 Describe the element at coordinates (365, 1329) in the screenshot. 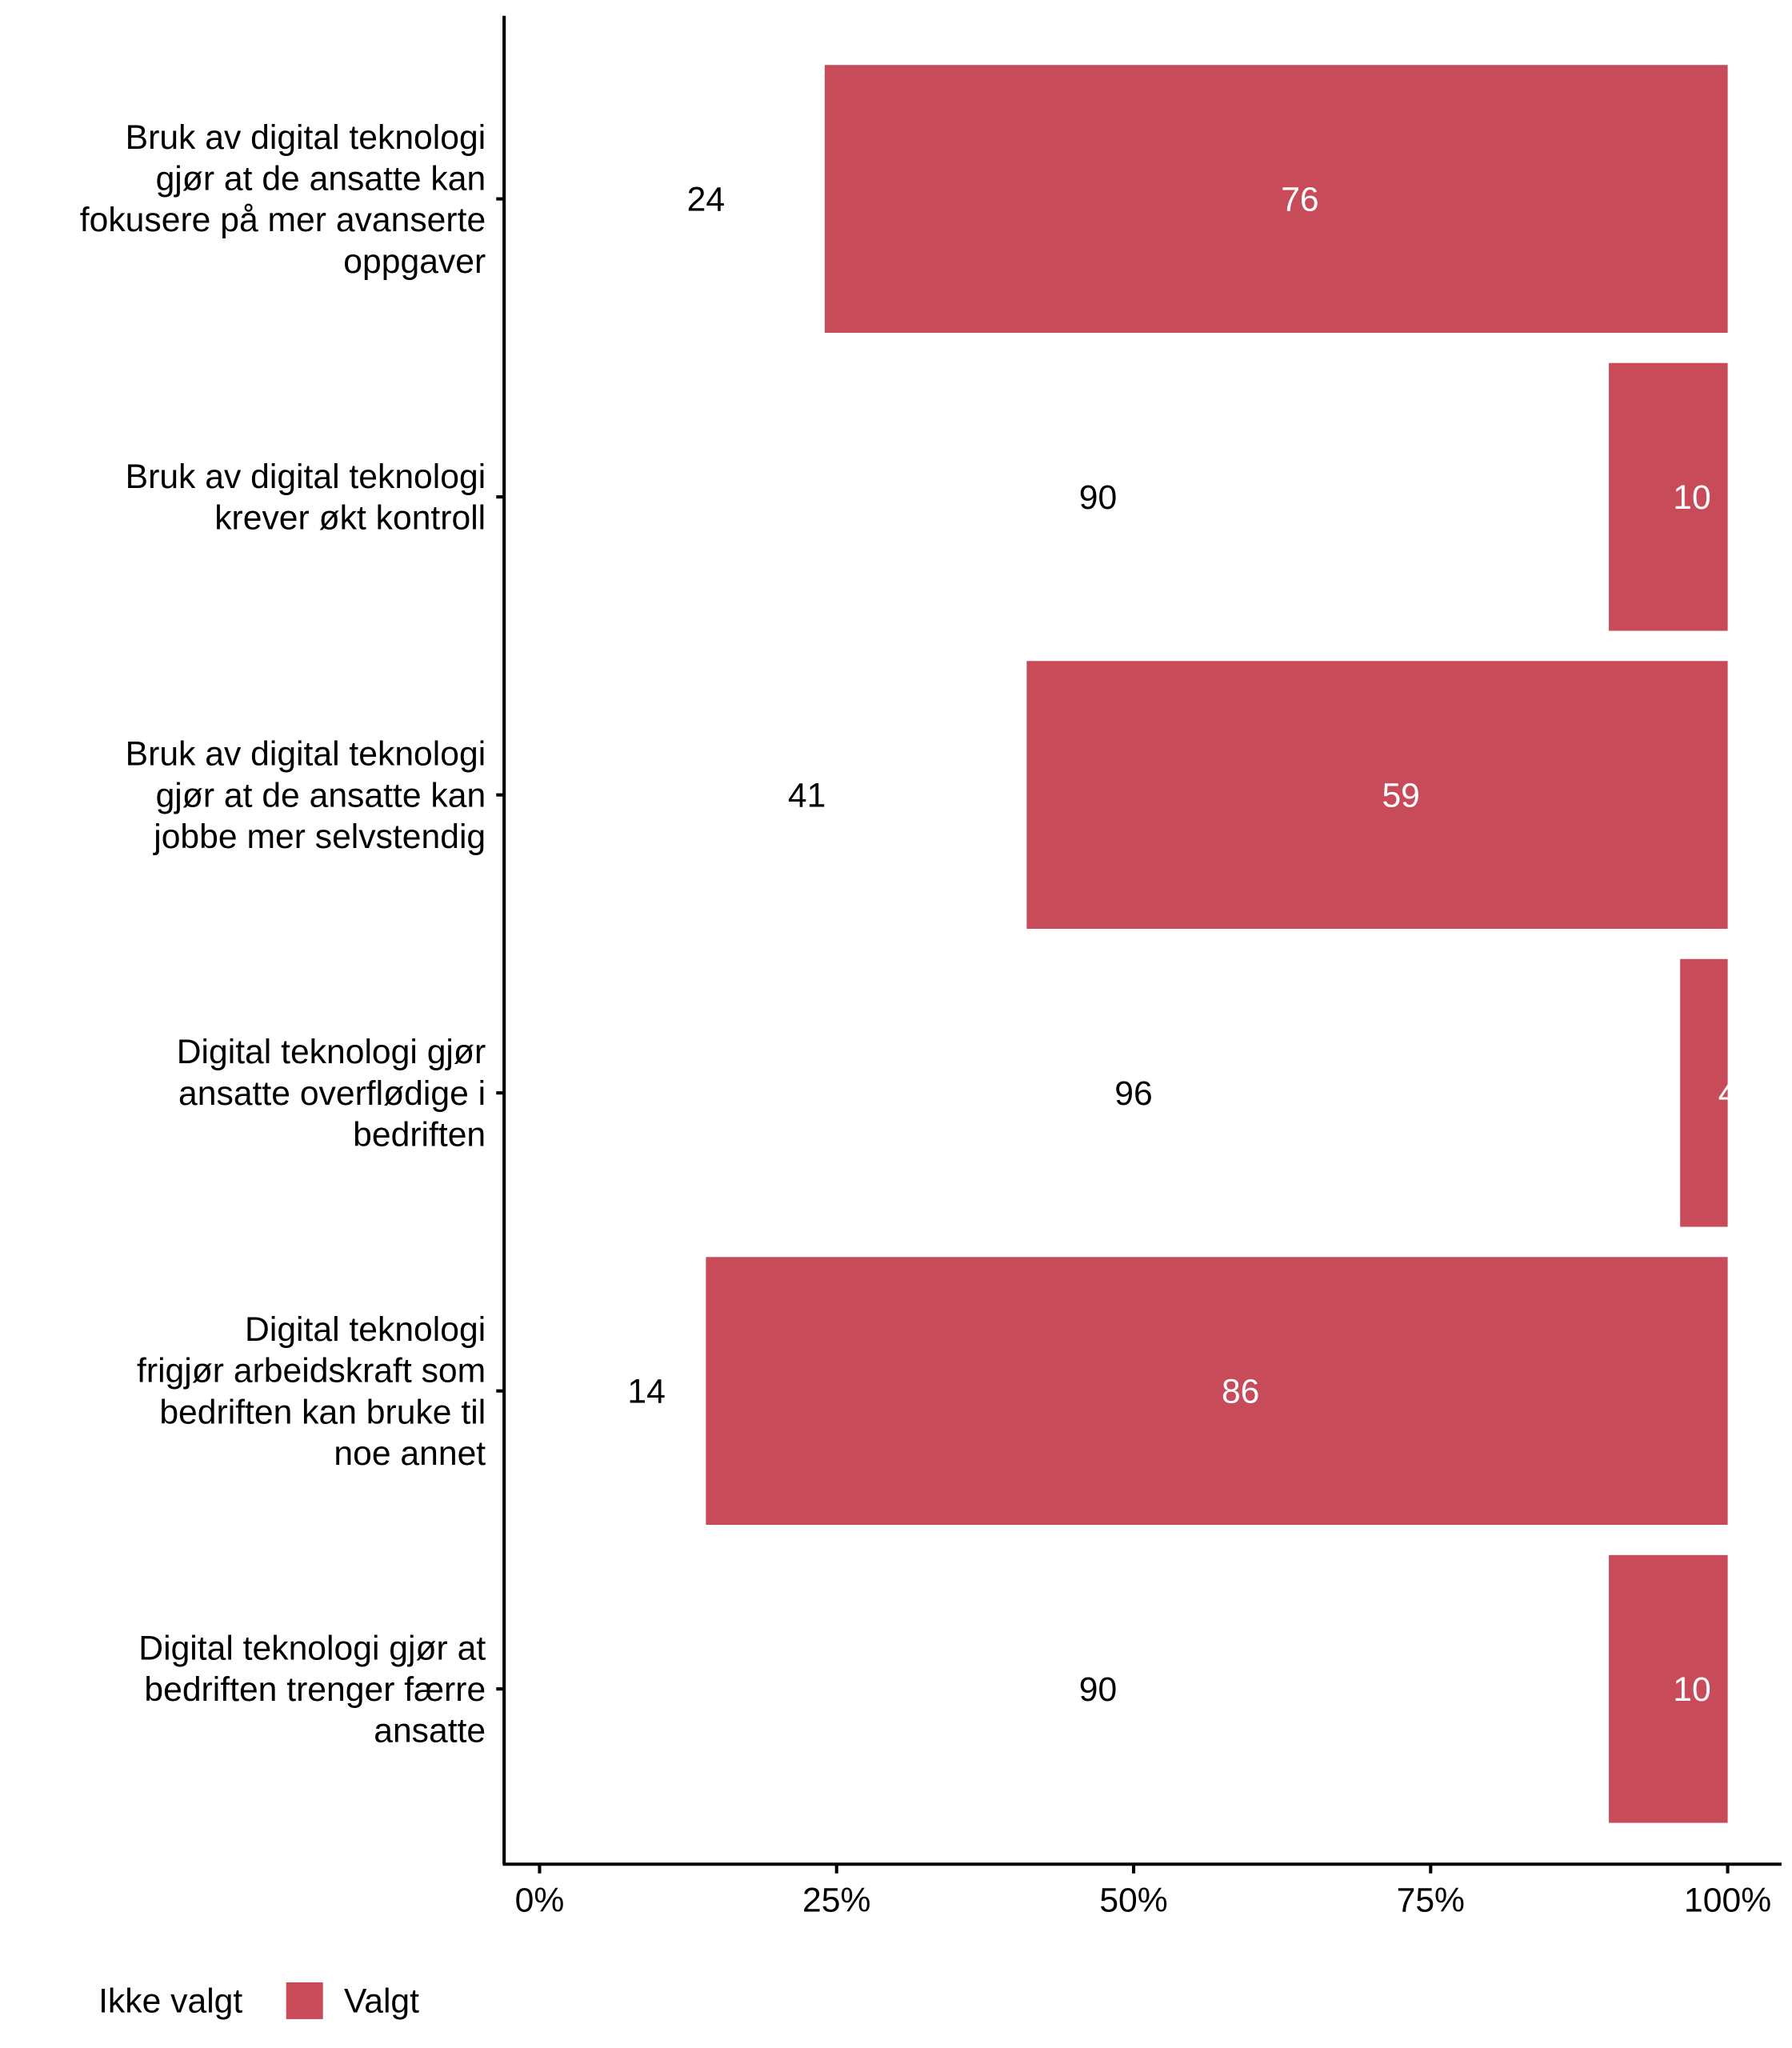

I see `category-label: Digital teknologi` at that location.